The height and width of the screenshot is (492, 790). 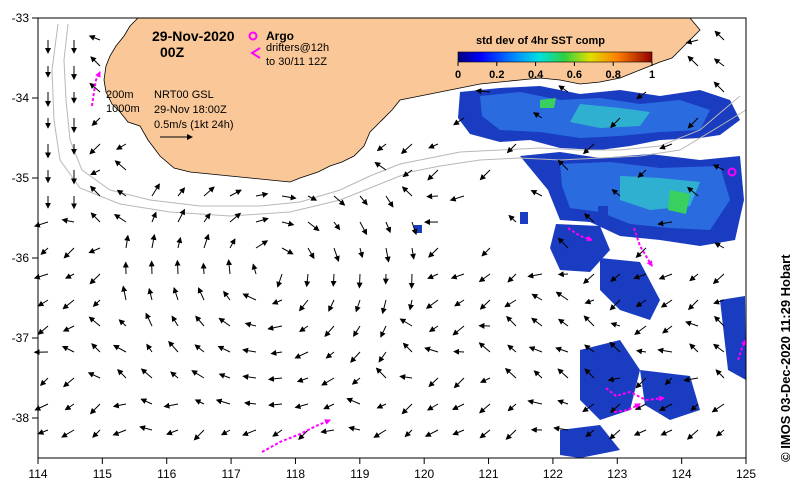 What do you see at coordinates (424, 474) in the screenshot?
I see `x-tick-label: 120` at bounding box center [424, 474].